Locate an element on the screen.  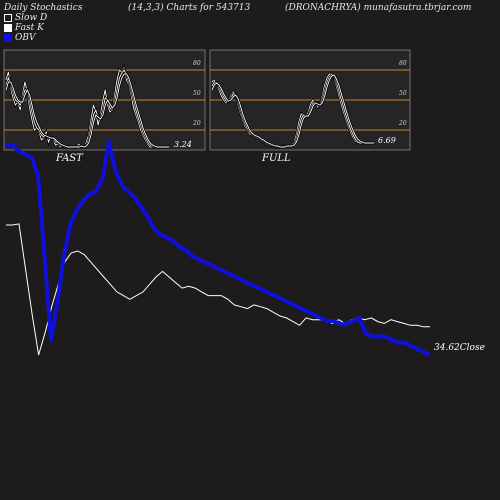
legend-swatch-fast is located at coordinates (8, 28).